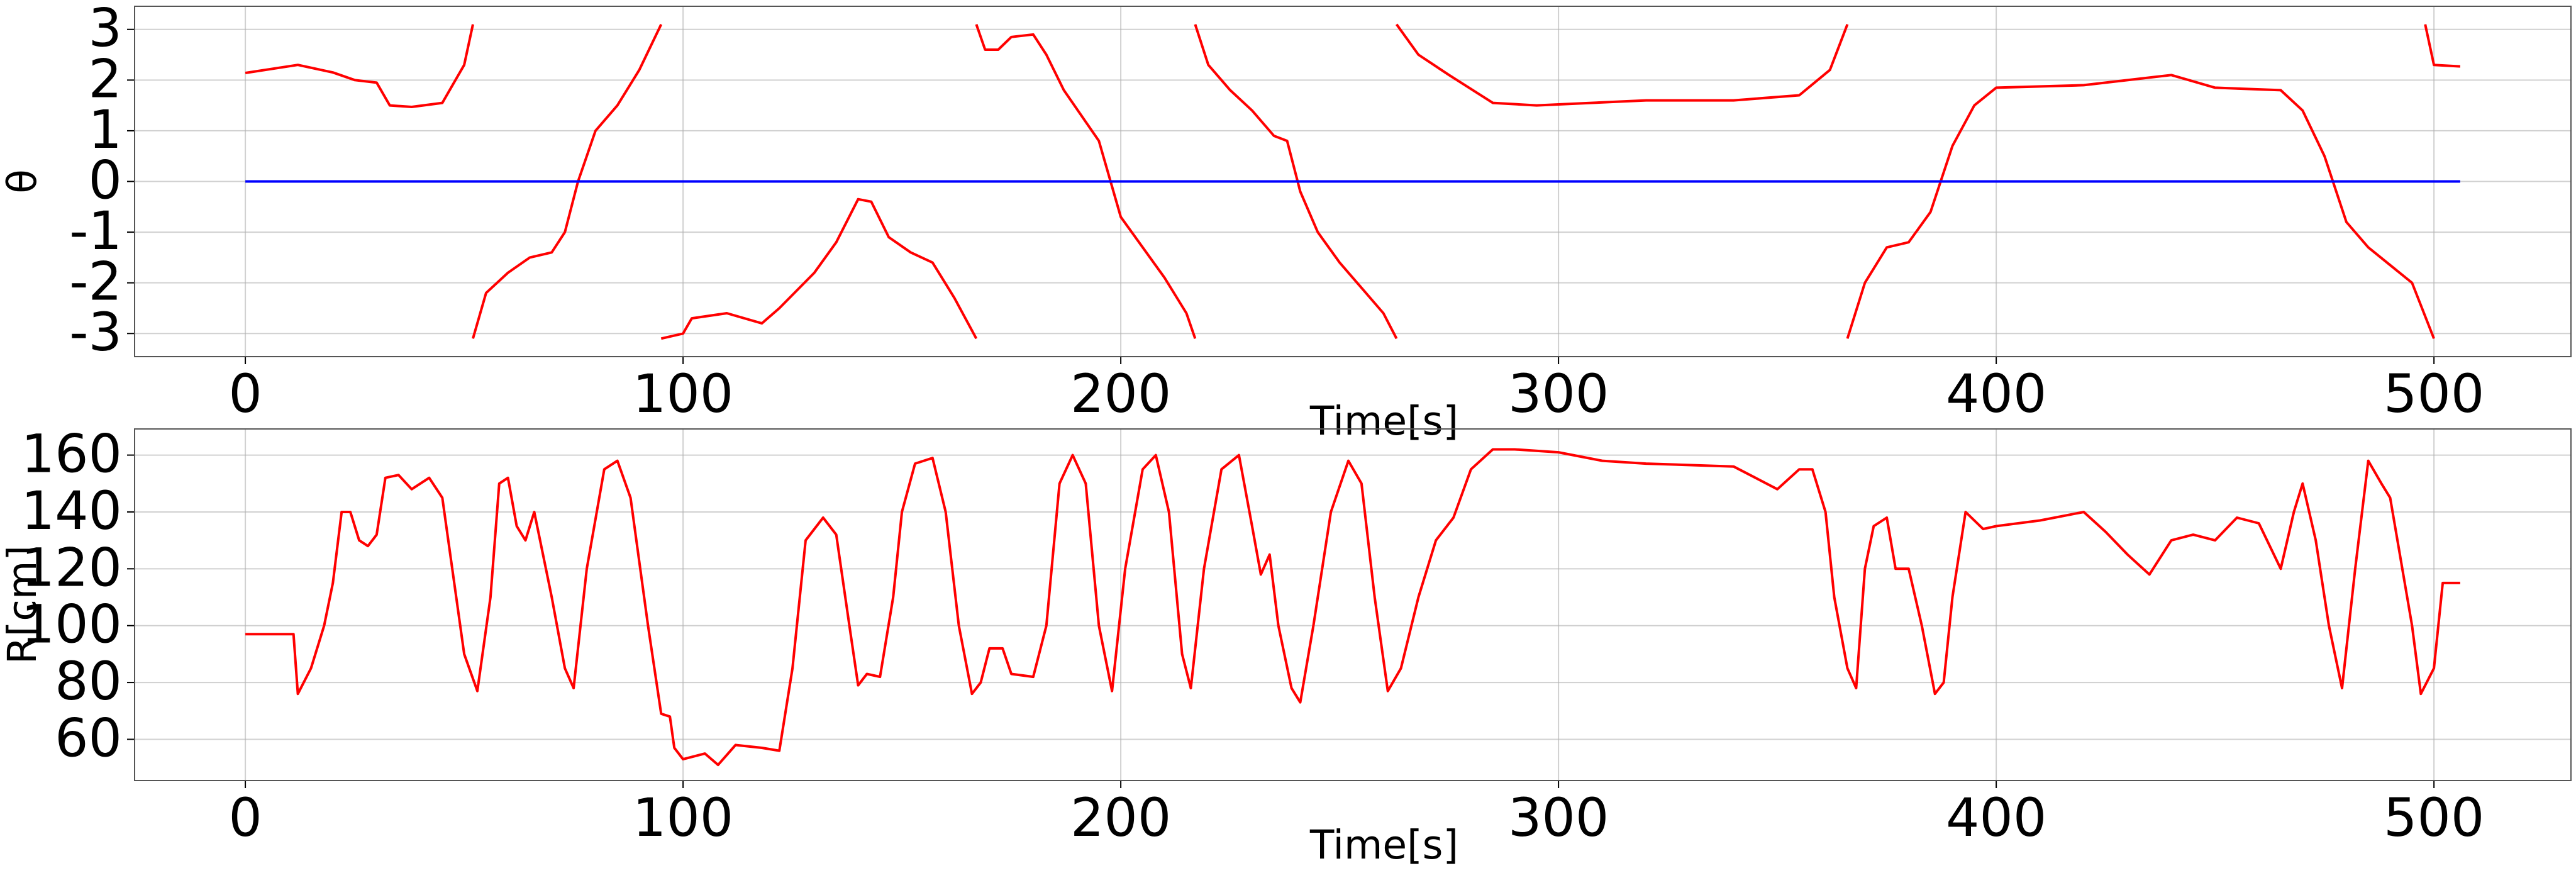 The width and height of the screenshot is (2576, 873). What do you see at coordinates (95, 332) in the screenshot?
I see `y-tick-label: -3` at bounding box center [95, 332].